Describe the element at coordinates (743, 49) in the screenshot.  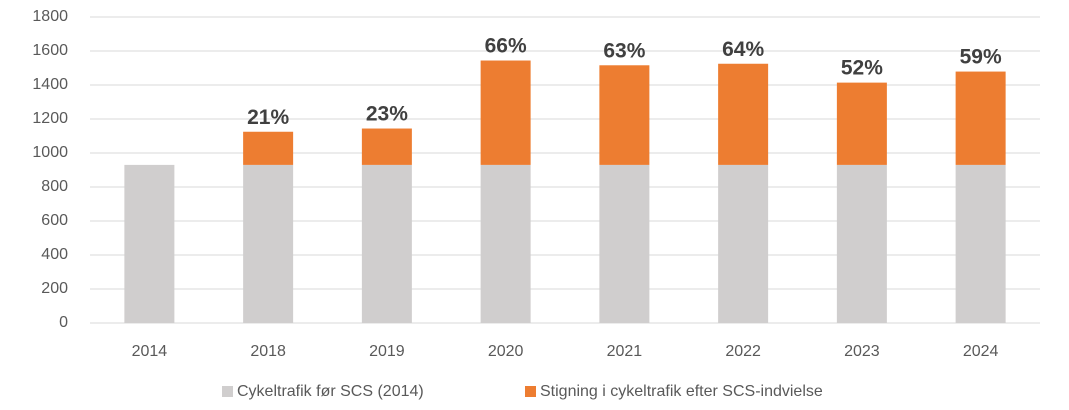
I see `data-label: 64%` at that location.